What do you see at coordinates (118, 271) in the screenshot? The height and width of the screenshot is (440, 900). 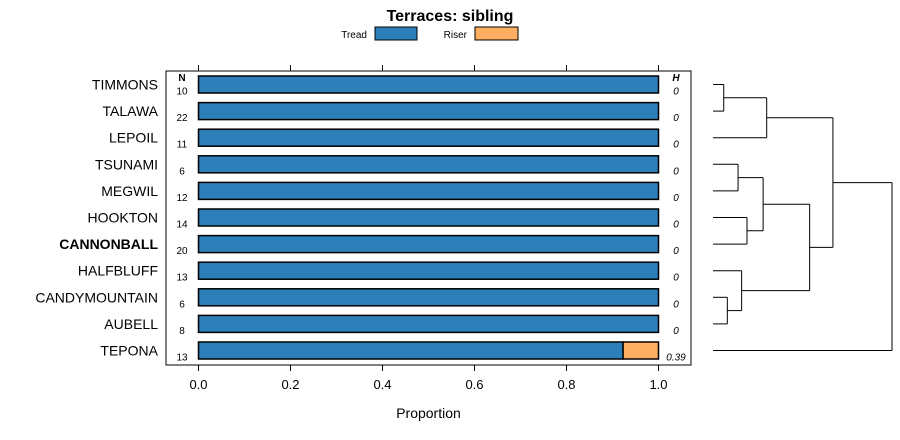 I see `row-label-halfbluff: HALFBLUFF` at bounding box center [118, 271].